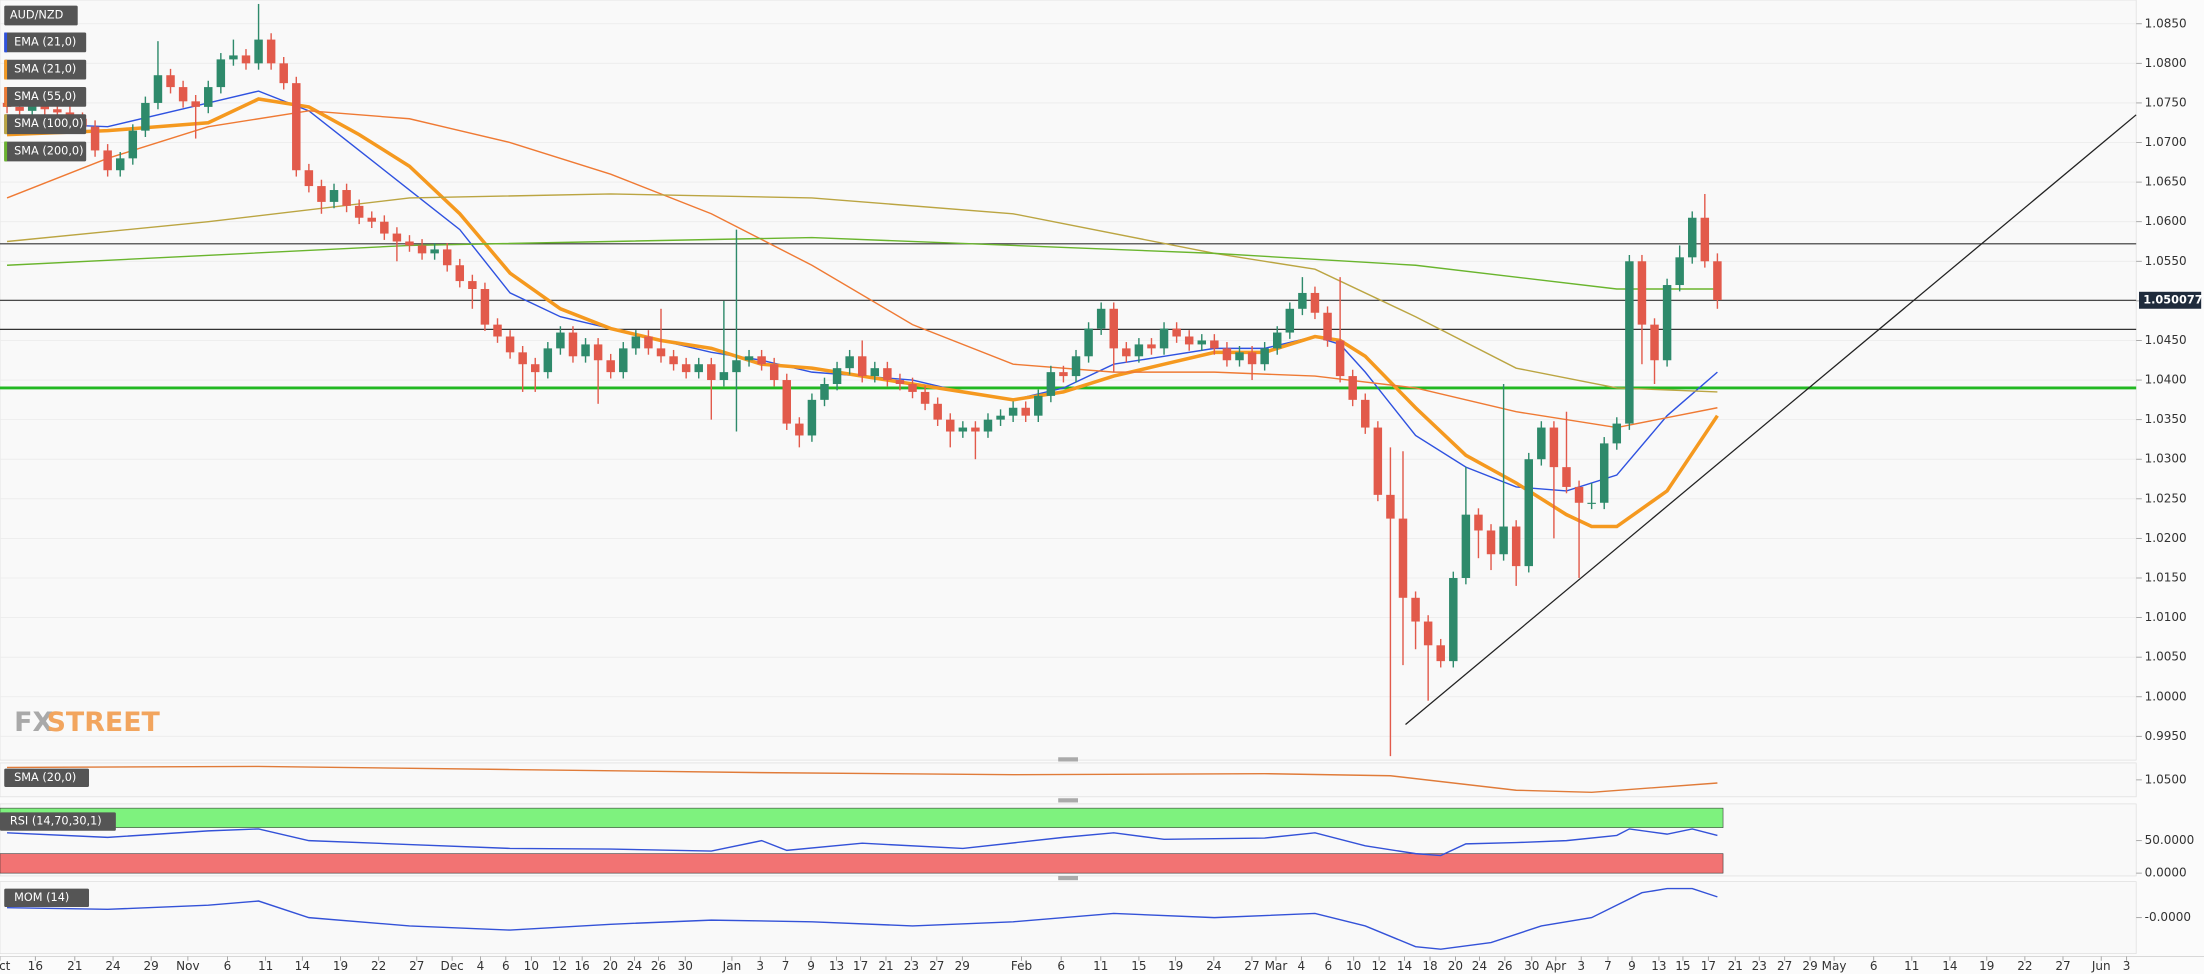 This screenshot has height=974, width=2204. Describe the element at coordinates (2166, 261) in the screenshot. I see `y-tick-label: 1.0550` at that location.